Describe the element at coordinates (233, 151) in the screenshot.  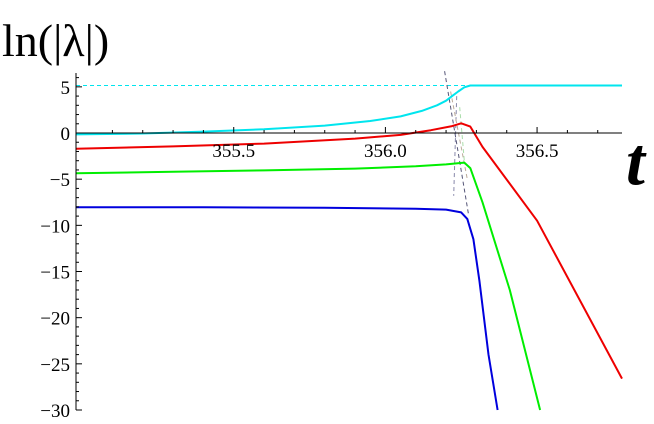
I see `x-tick-label: 355.5` at that location.